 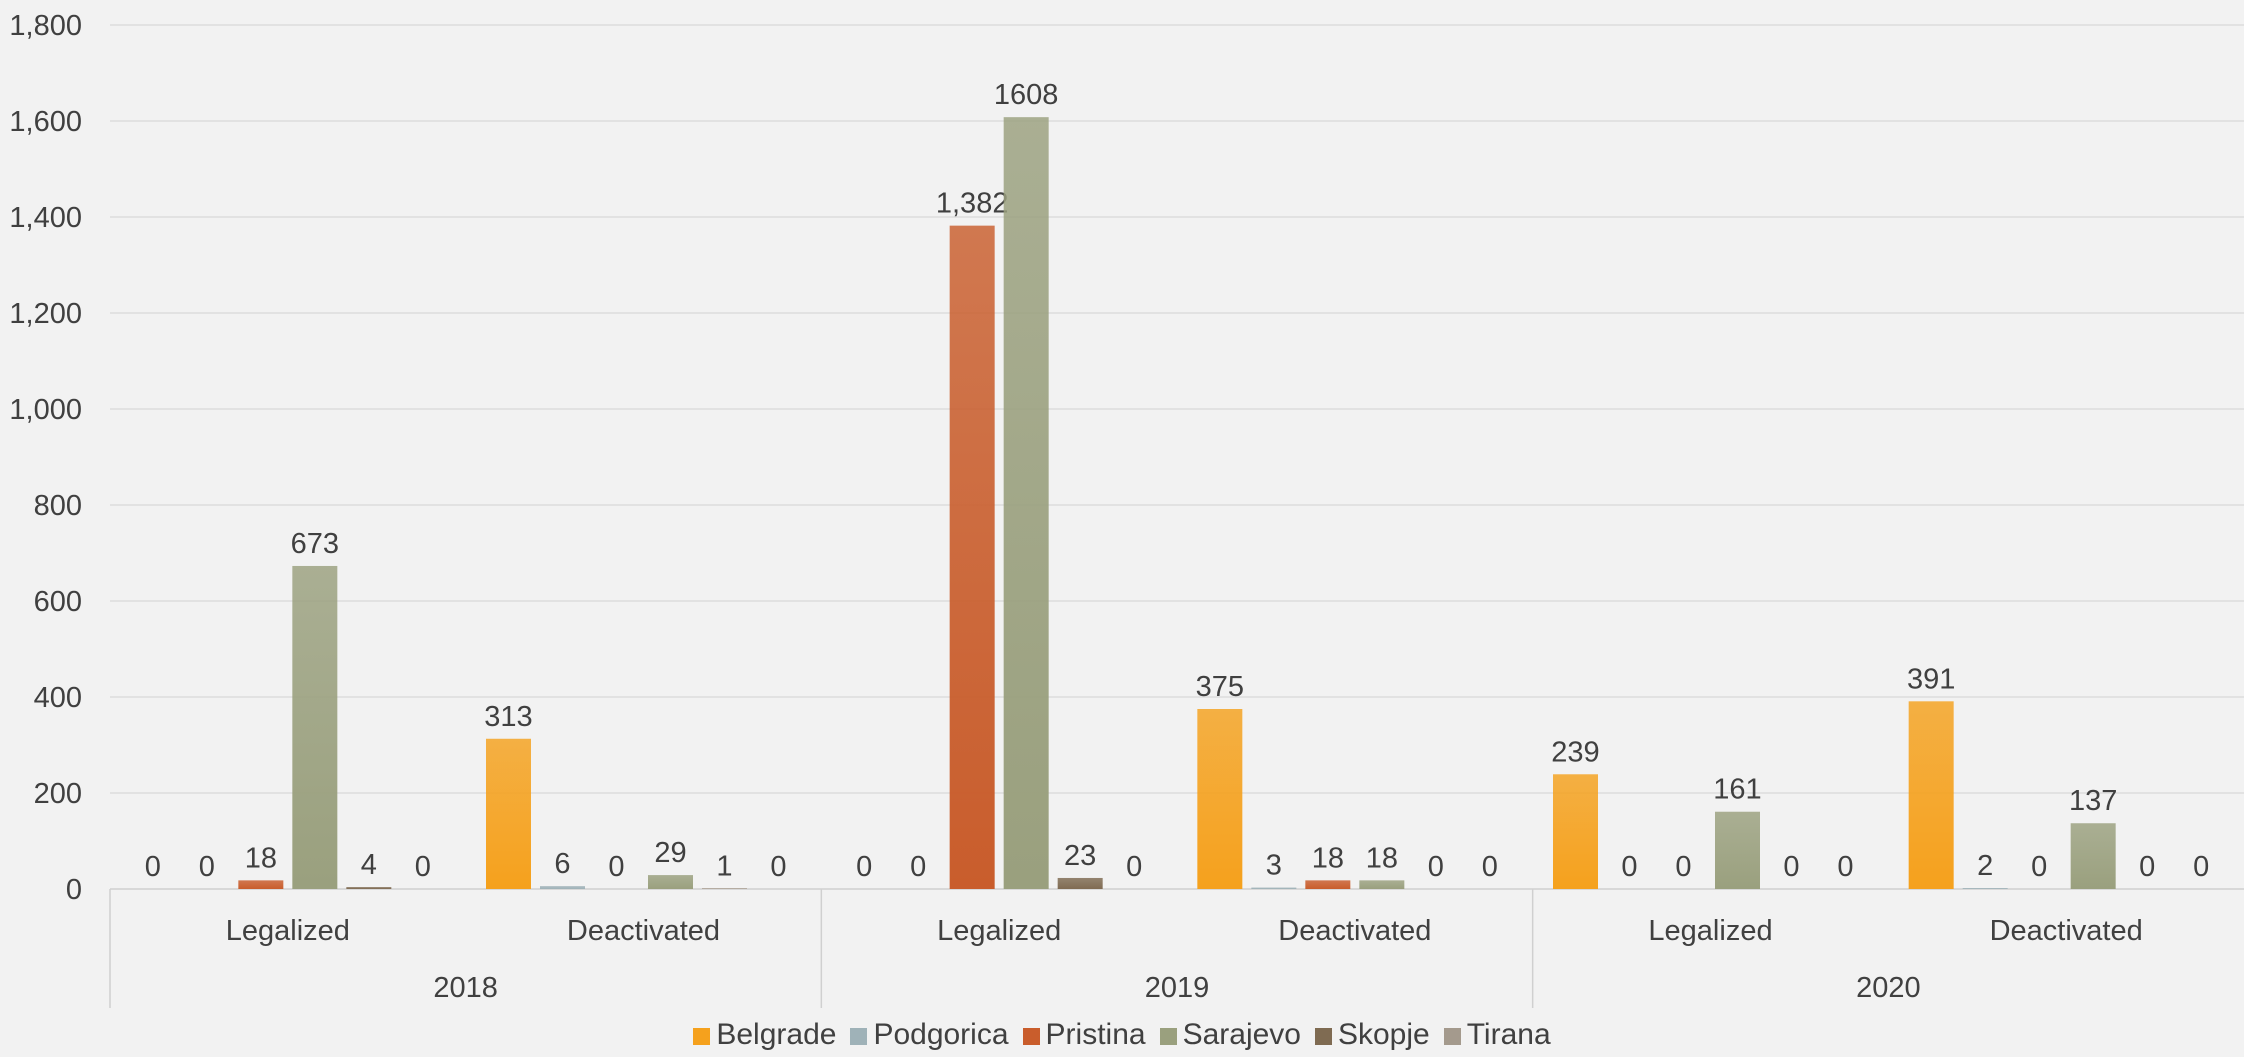 I want to click on legend-item: Tirana, so click(x=1497, y=1035).